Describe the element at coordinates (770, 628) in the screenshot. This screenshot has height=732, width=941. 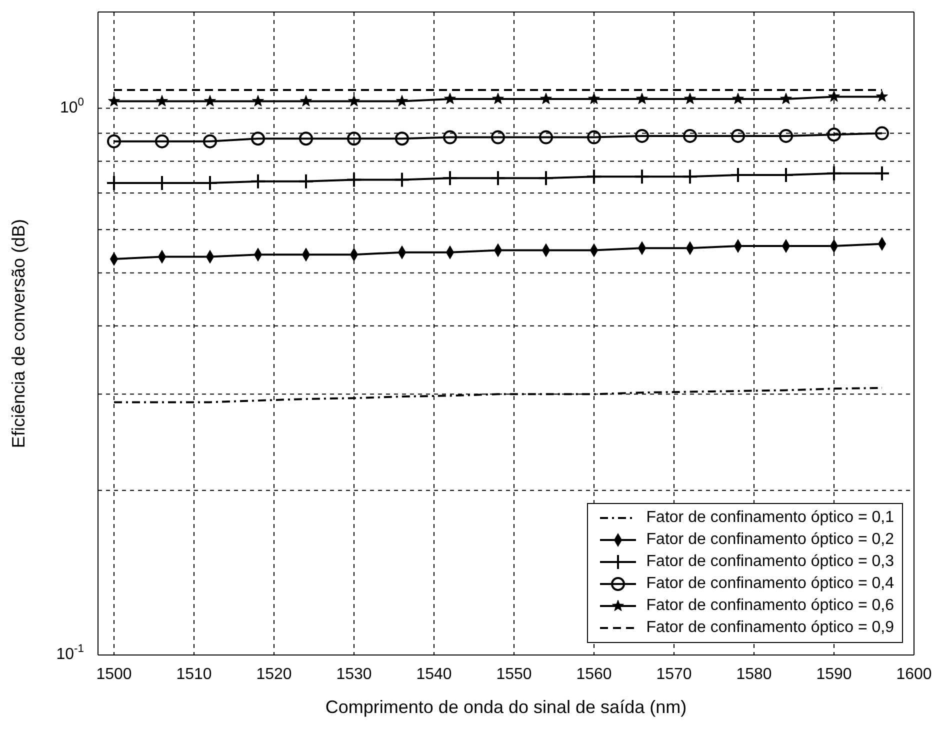
I see `legend-label: Fator de confinamento óptico = 0,9` at that location.